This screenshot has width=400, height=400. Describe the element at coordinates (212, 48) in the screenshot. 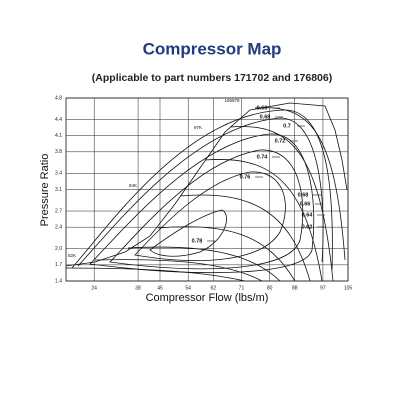

I see `chart-title: Compressor Map` at that location.